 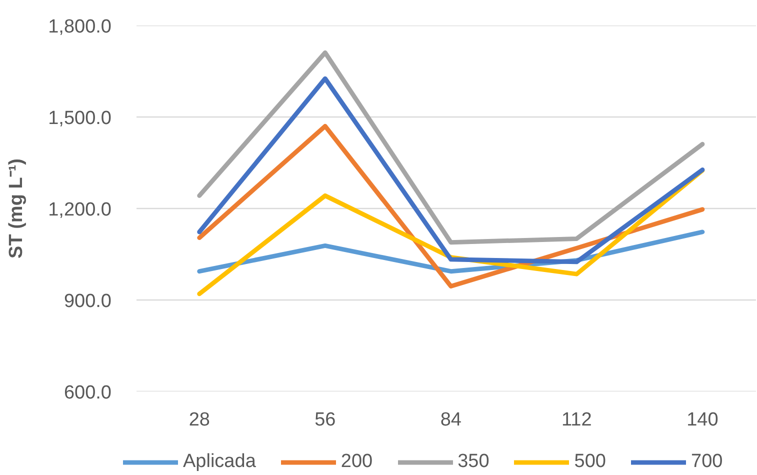 I want to click on y-axis-title: ST (mg L⁻¹), so click(x=17, y=208).